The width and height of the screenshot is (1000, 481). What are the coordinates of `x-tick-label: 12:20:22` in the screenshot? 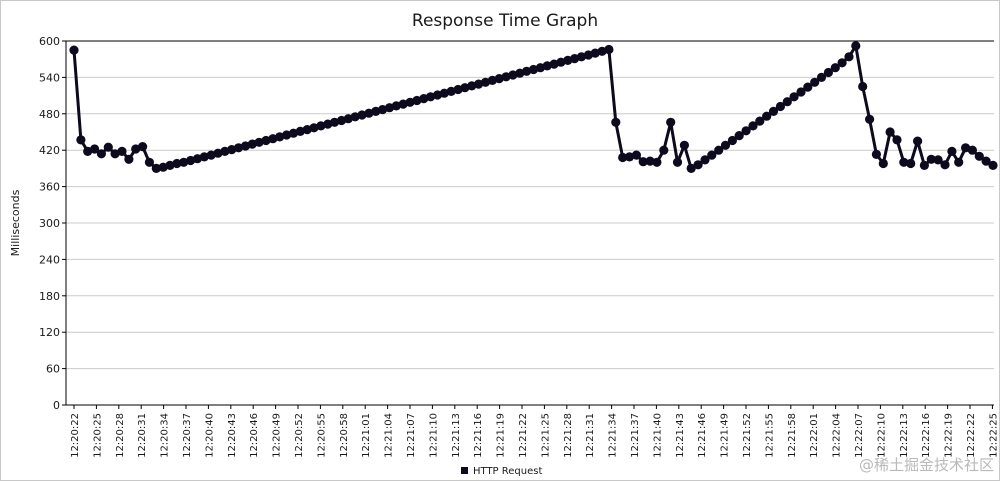 It's located at (75, 435).